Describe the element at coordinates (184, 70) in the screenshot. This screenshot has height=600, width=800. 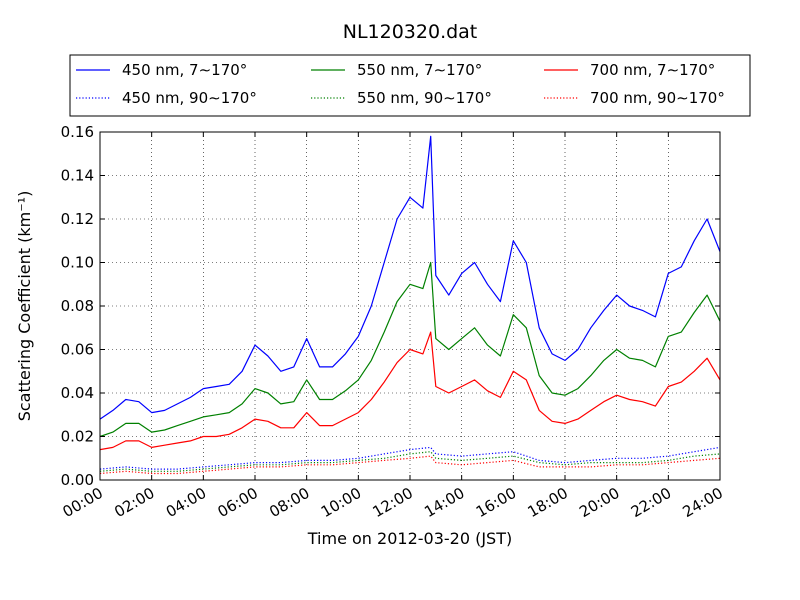
I see `legend-label: 450 nm, 7∼170°` at that location.